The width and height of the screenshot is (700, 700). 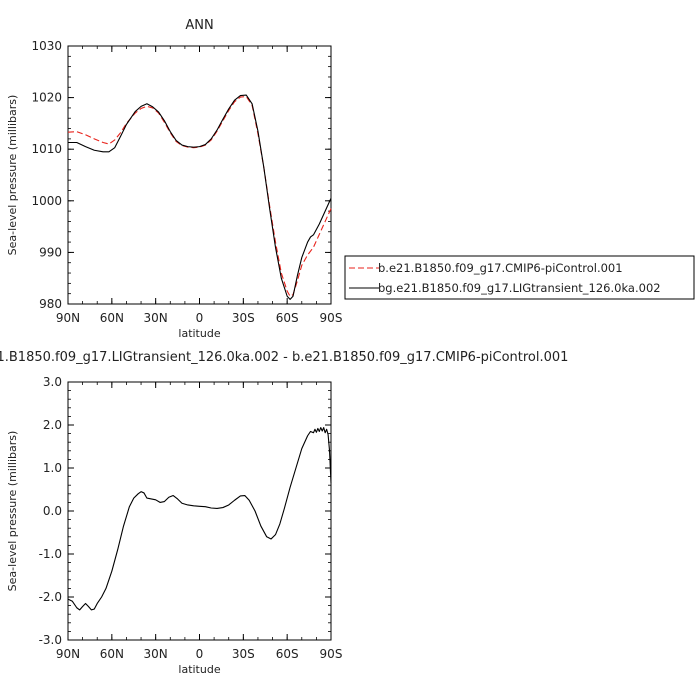 I want to click on y-tick-label: -1.0, so click(x=50, y=554).